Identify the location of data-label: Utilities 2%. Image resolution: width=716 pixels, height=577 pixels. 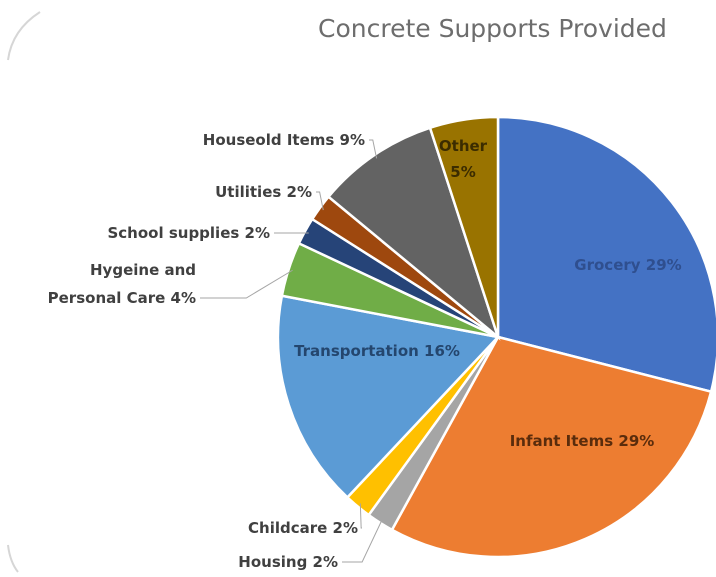
(263, 192).